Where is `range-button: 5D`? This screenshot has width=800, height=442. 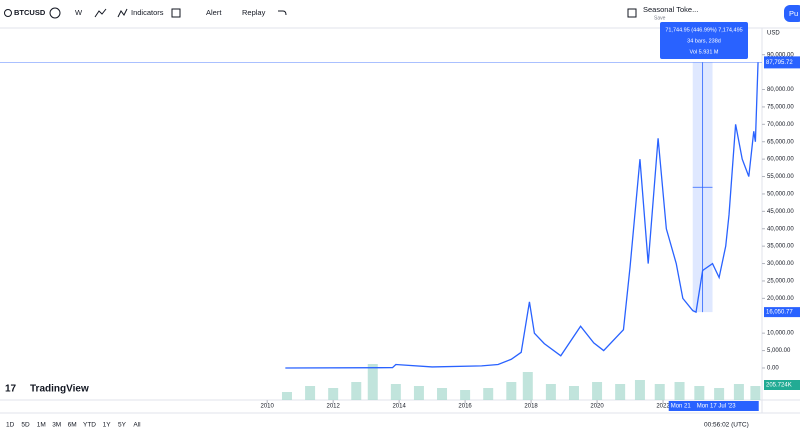 range-button: 5D is located at coordinates (25, 425).